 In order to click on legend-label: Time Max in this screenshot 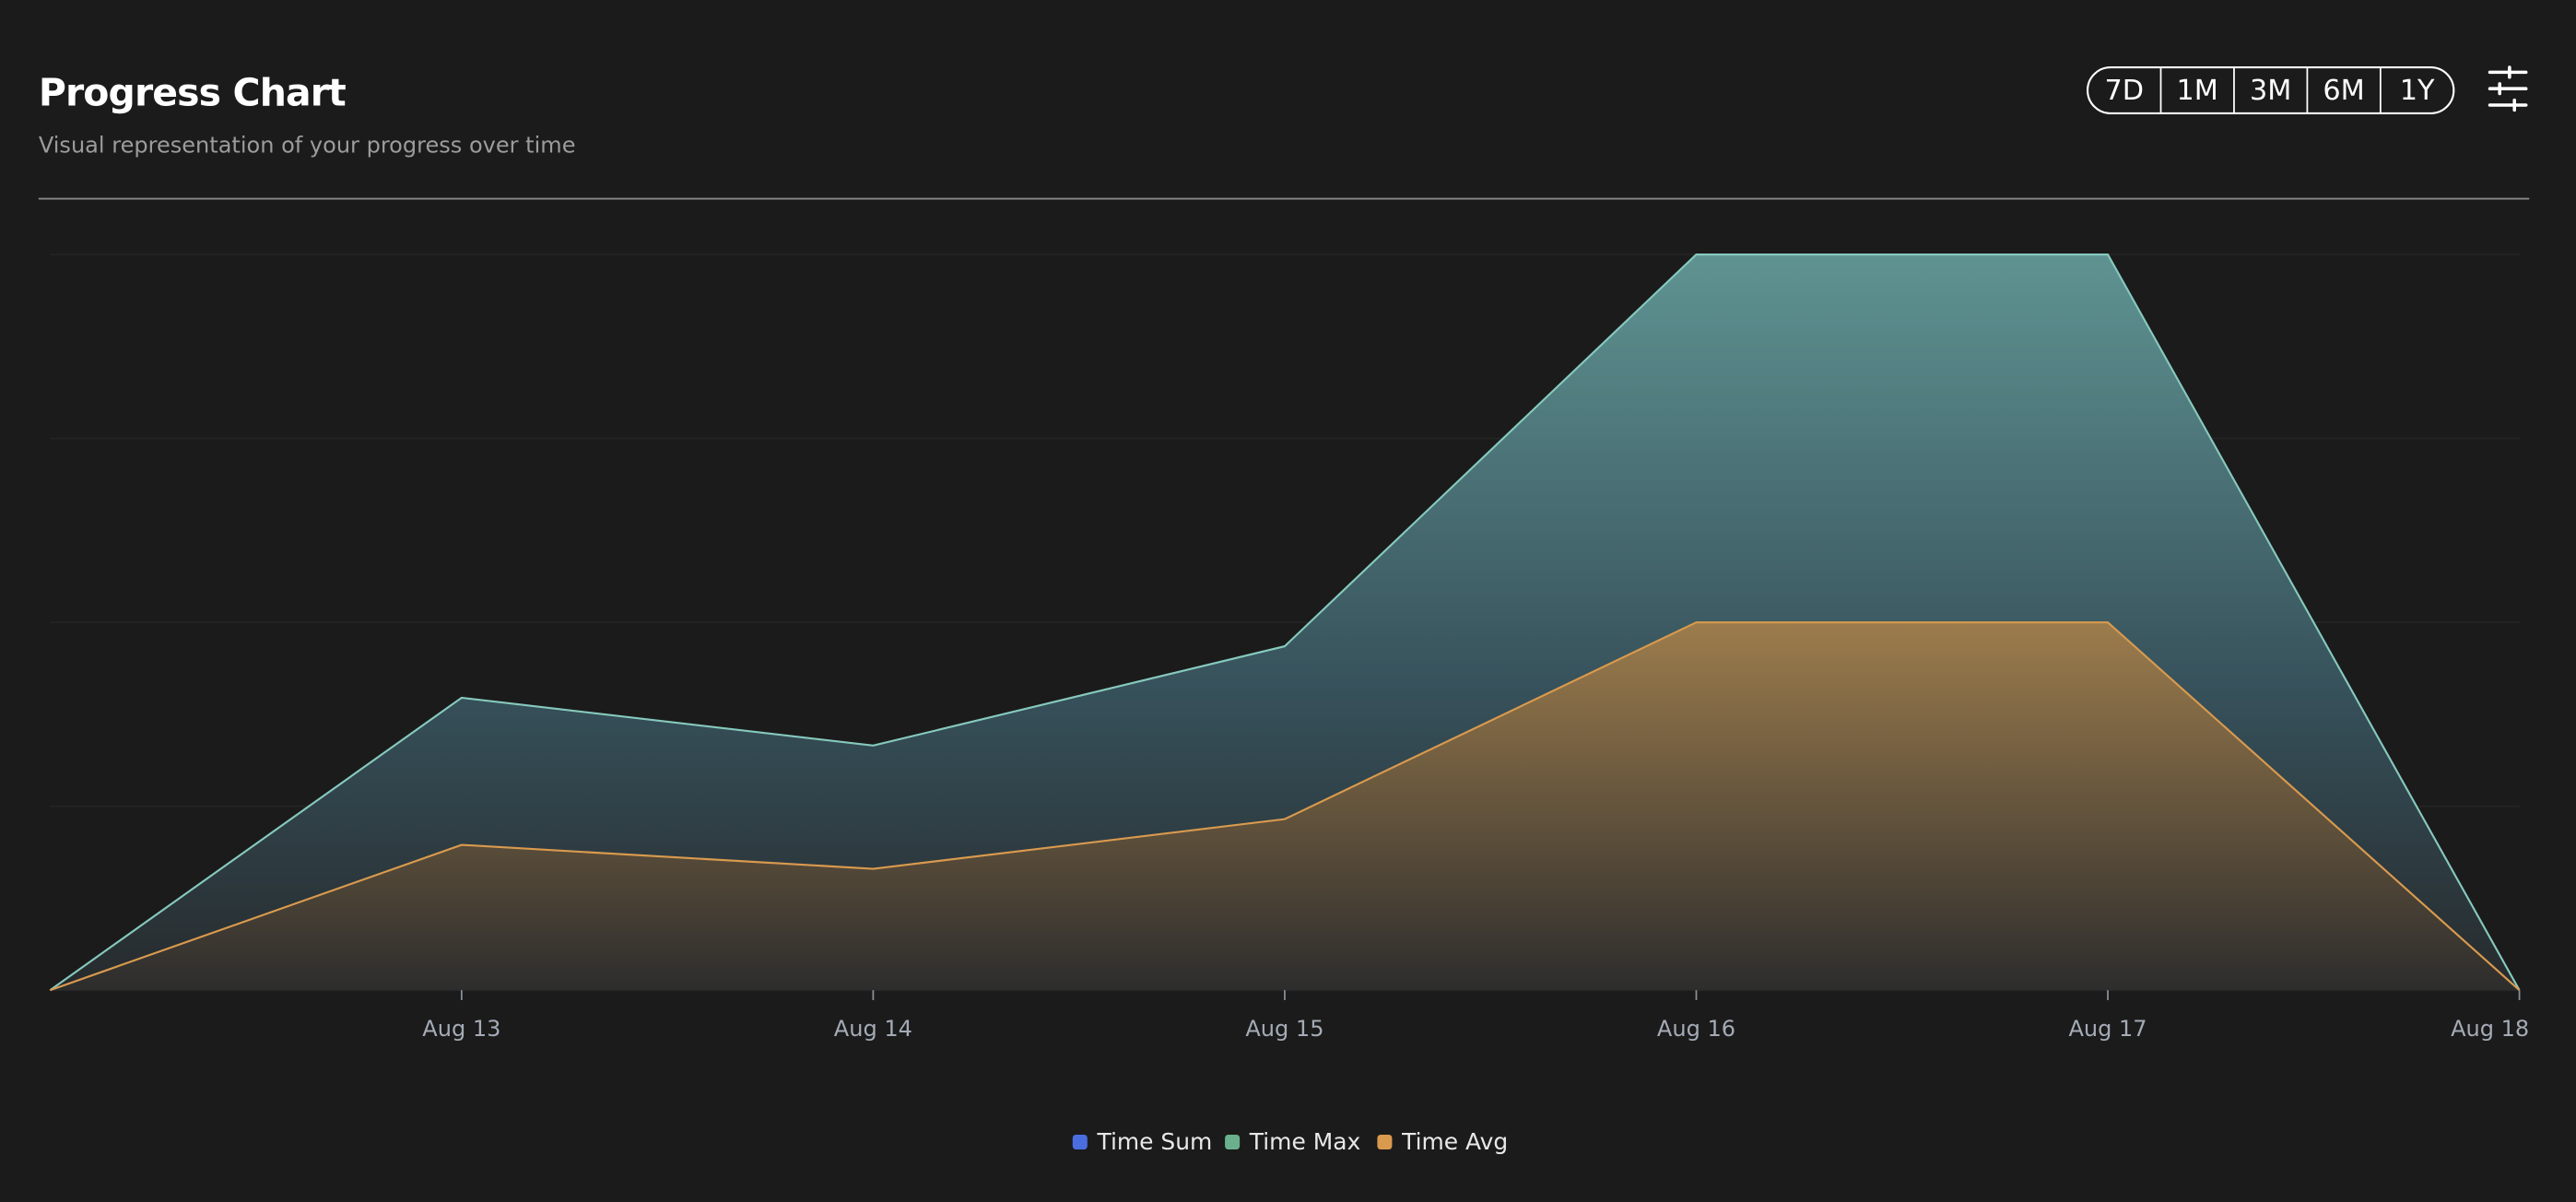, I will do `click(1304, 1141)`.